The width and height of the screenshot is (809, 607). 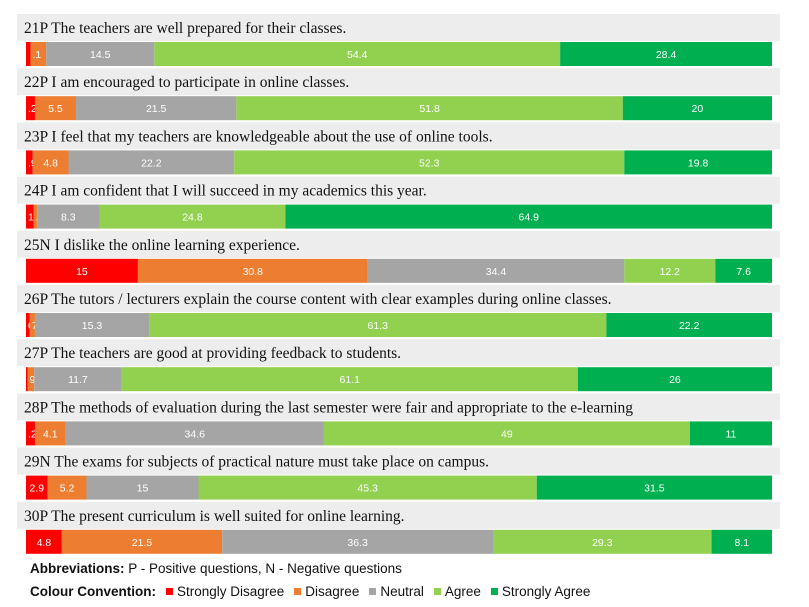 I want to click on data-label: 21.5, so click(x=156, y=109).